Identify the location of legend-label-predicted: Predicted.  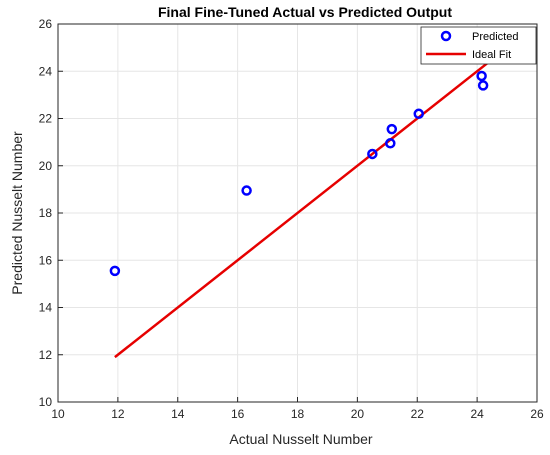
(495, 37).